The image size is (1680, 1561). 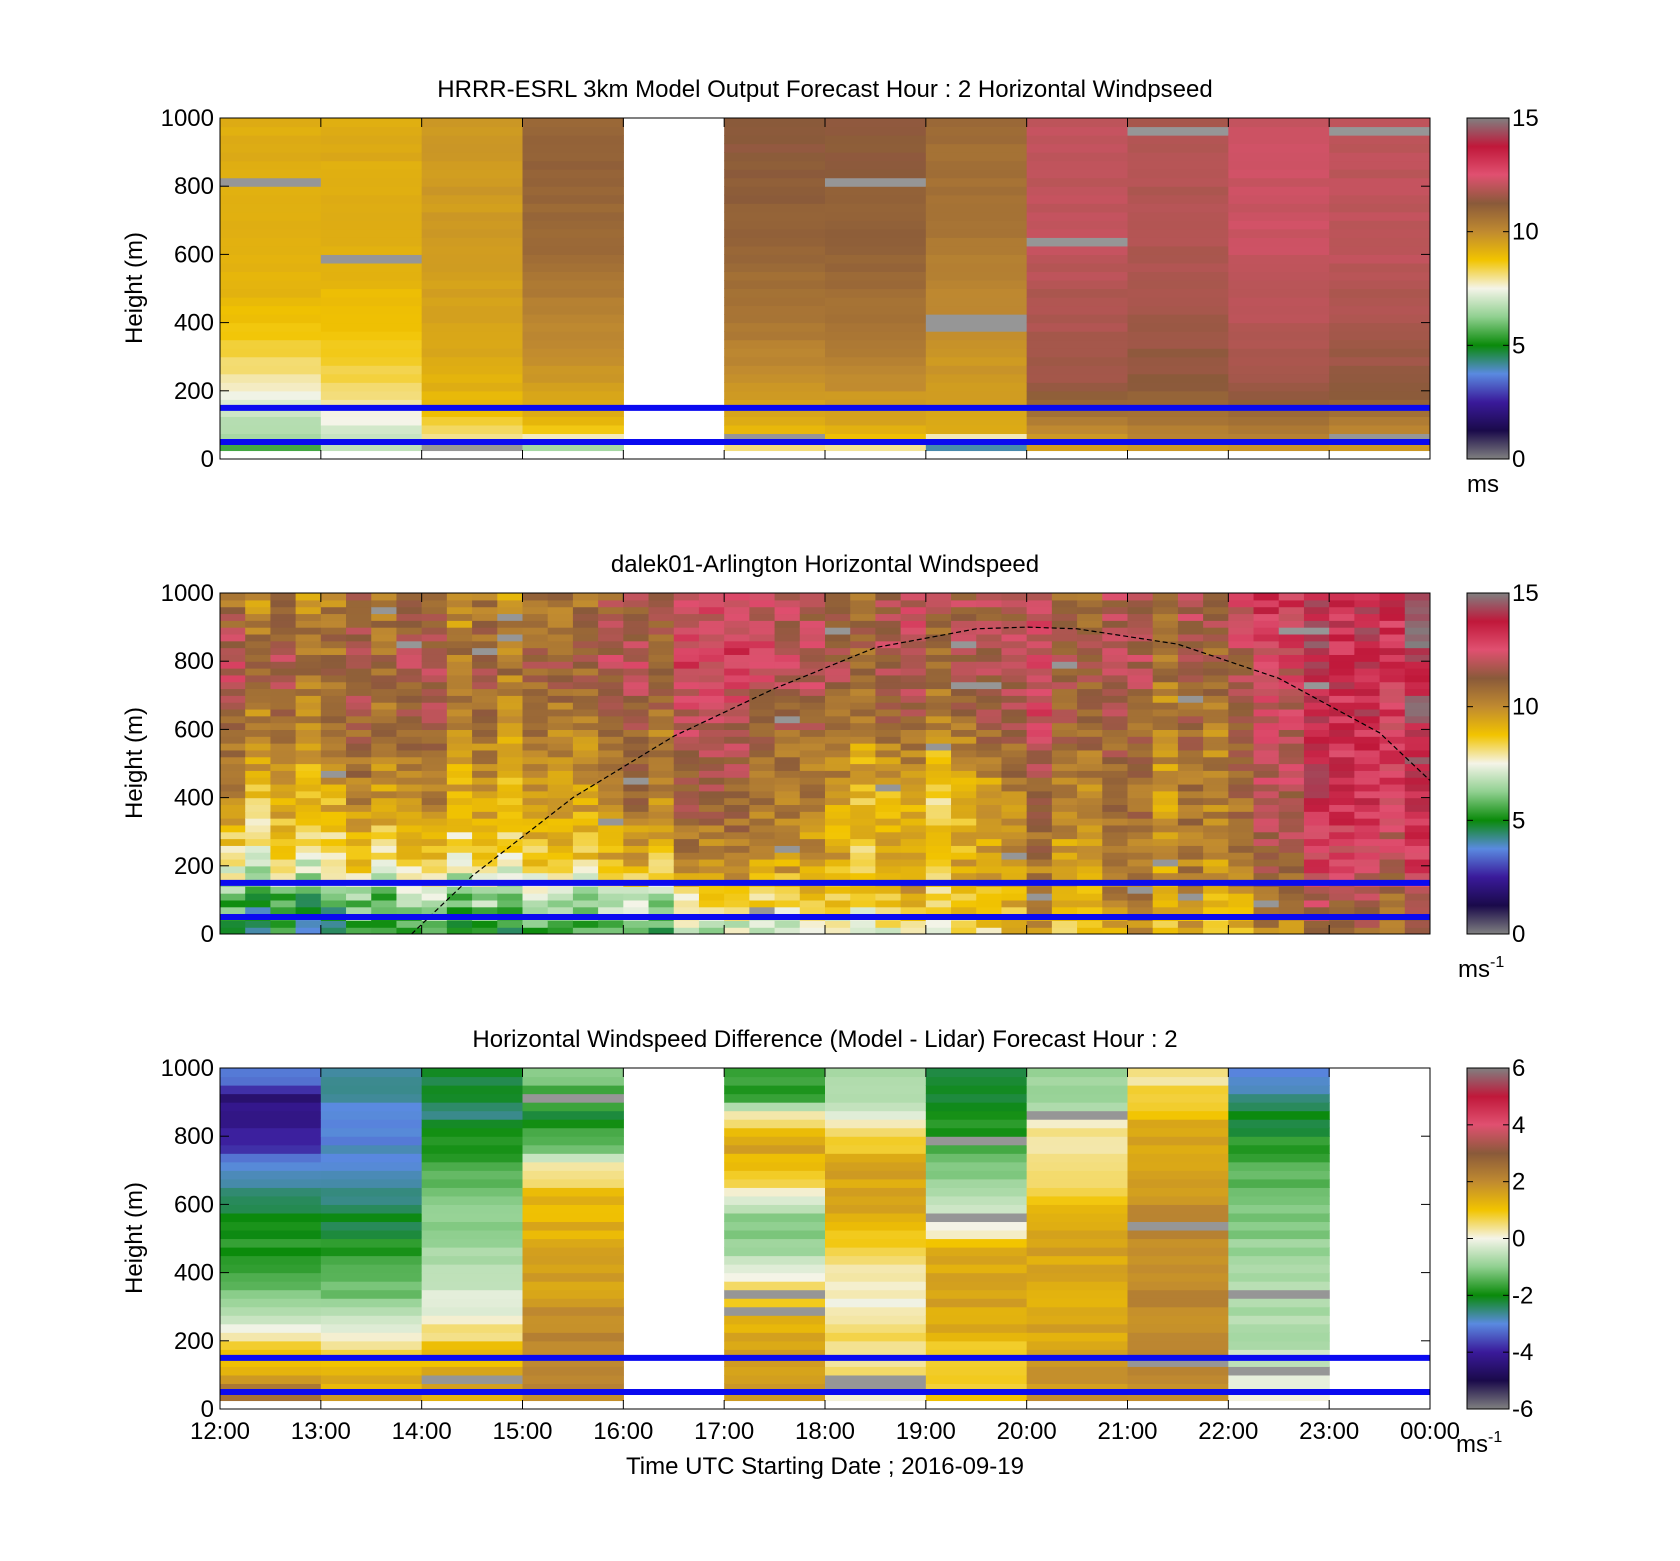 I want to click on panel-lidar-ylabel: Height (m), so click(x=134, y=763).